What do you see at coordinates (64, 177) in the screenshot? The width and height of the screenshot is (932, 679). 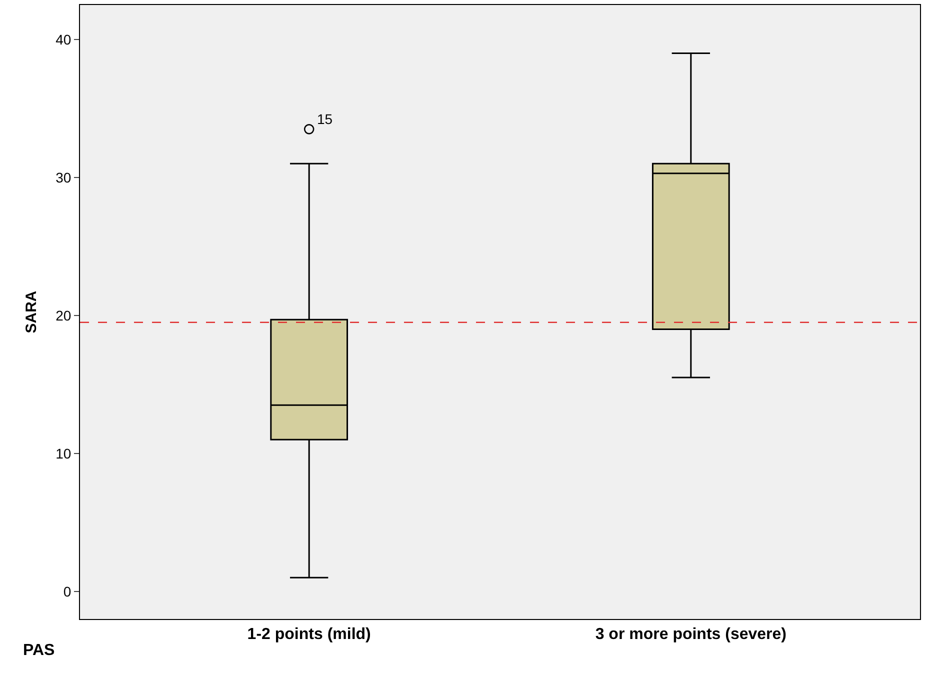 I see `y-tick-label: 30` at bounding box center [64, 177].